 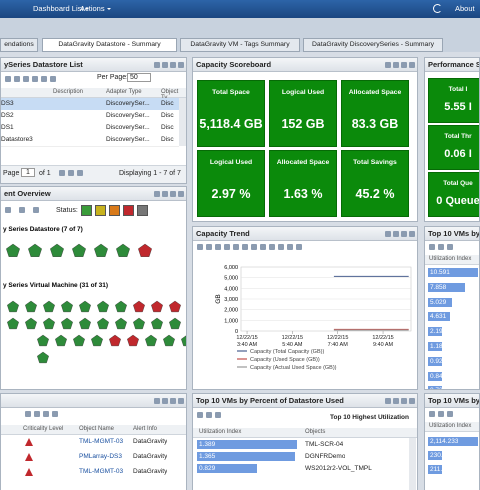 I want to click on alert-object: PMLarray-DS3, so click(x=100, y=456).